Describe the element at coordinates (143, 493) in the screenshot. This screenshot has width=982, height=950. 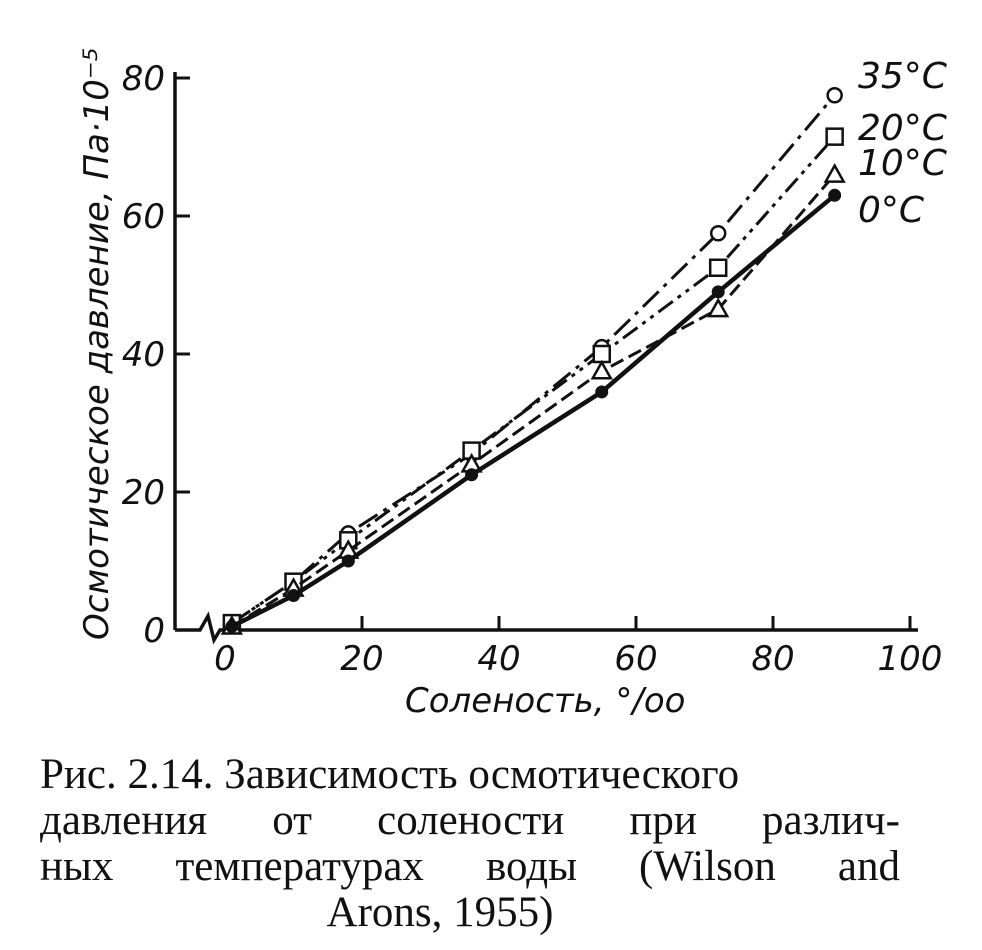
I see `y-tick-label: 20` at that location.